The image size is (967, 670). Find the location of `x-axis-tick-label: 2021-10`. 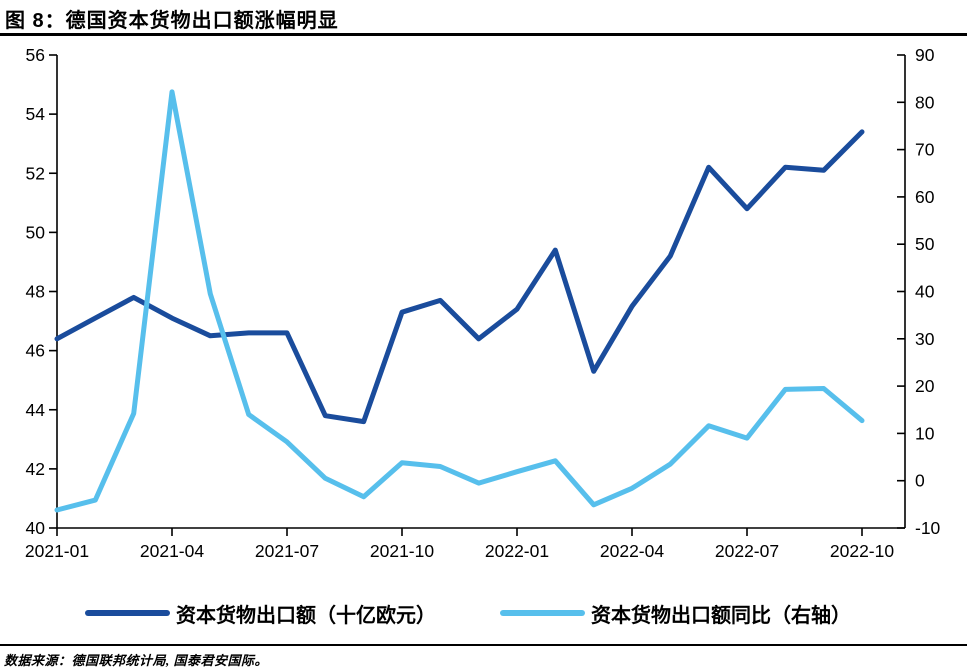

x-axis-tick-label: 2021-10 is located at coordinates (402, 551).